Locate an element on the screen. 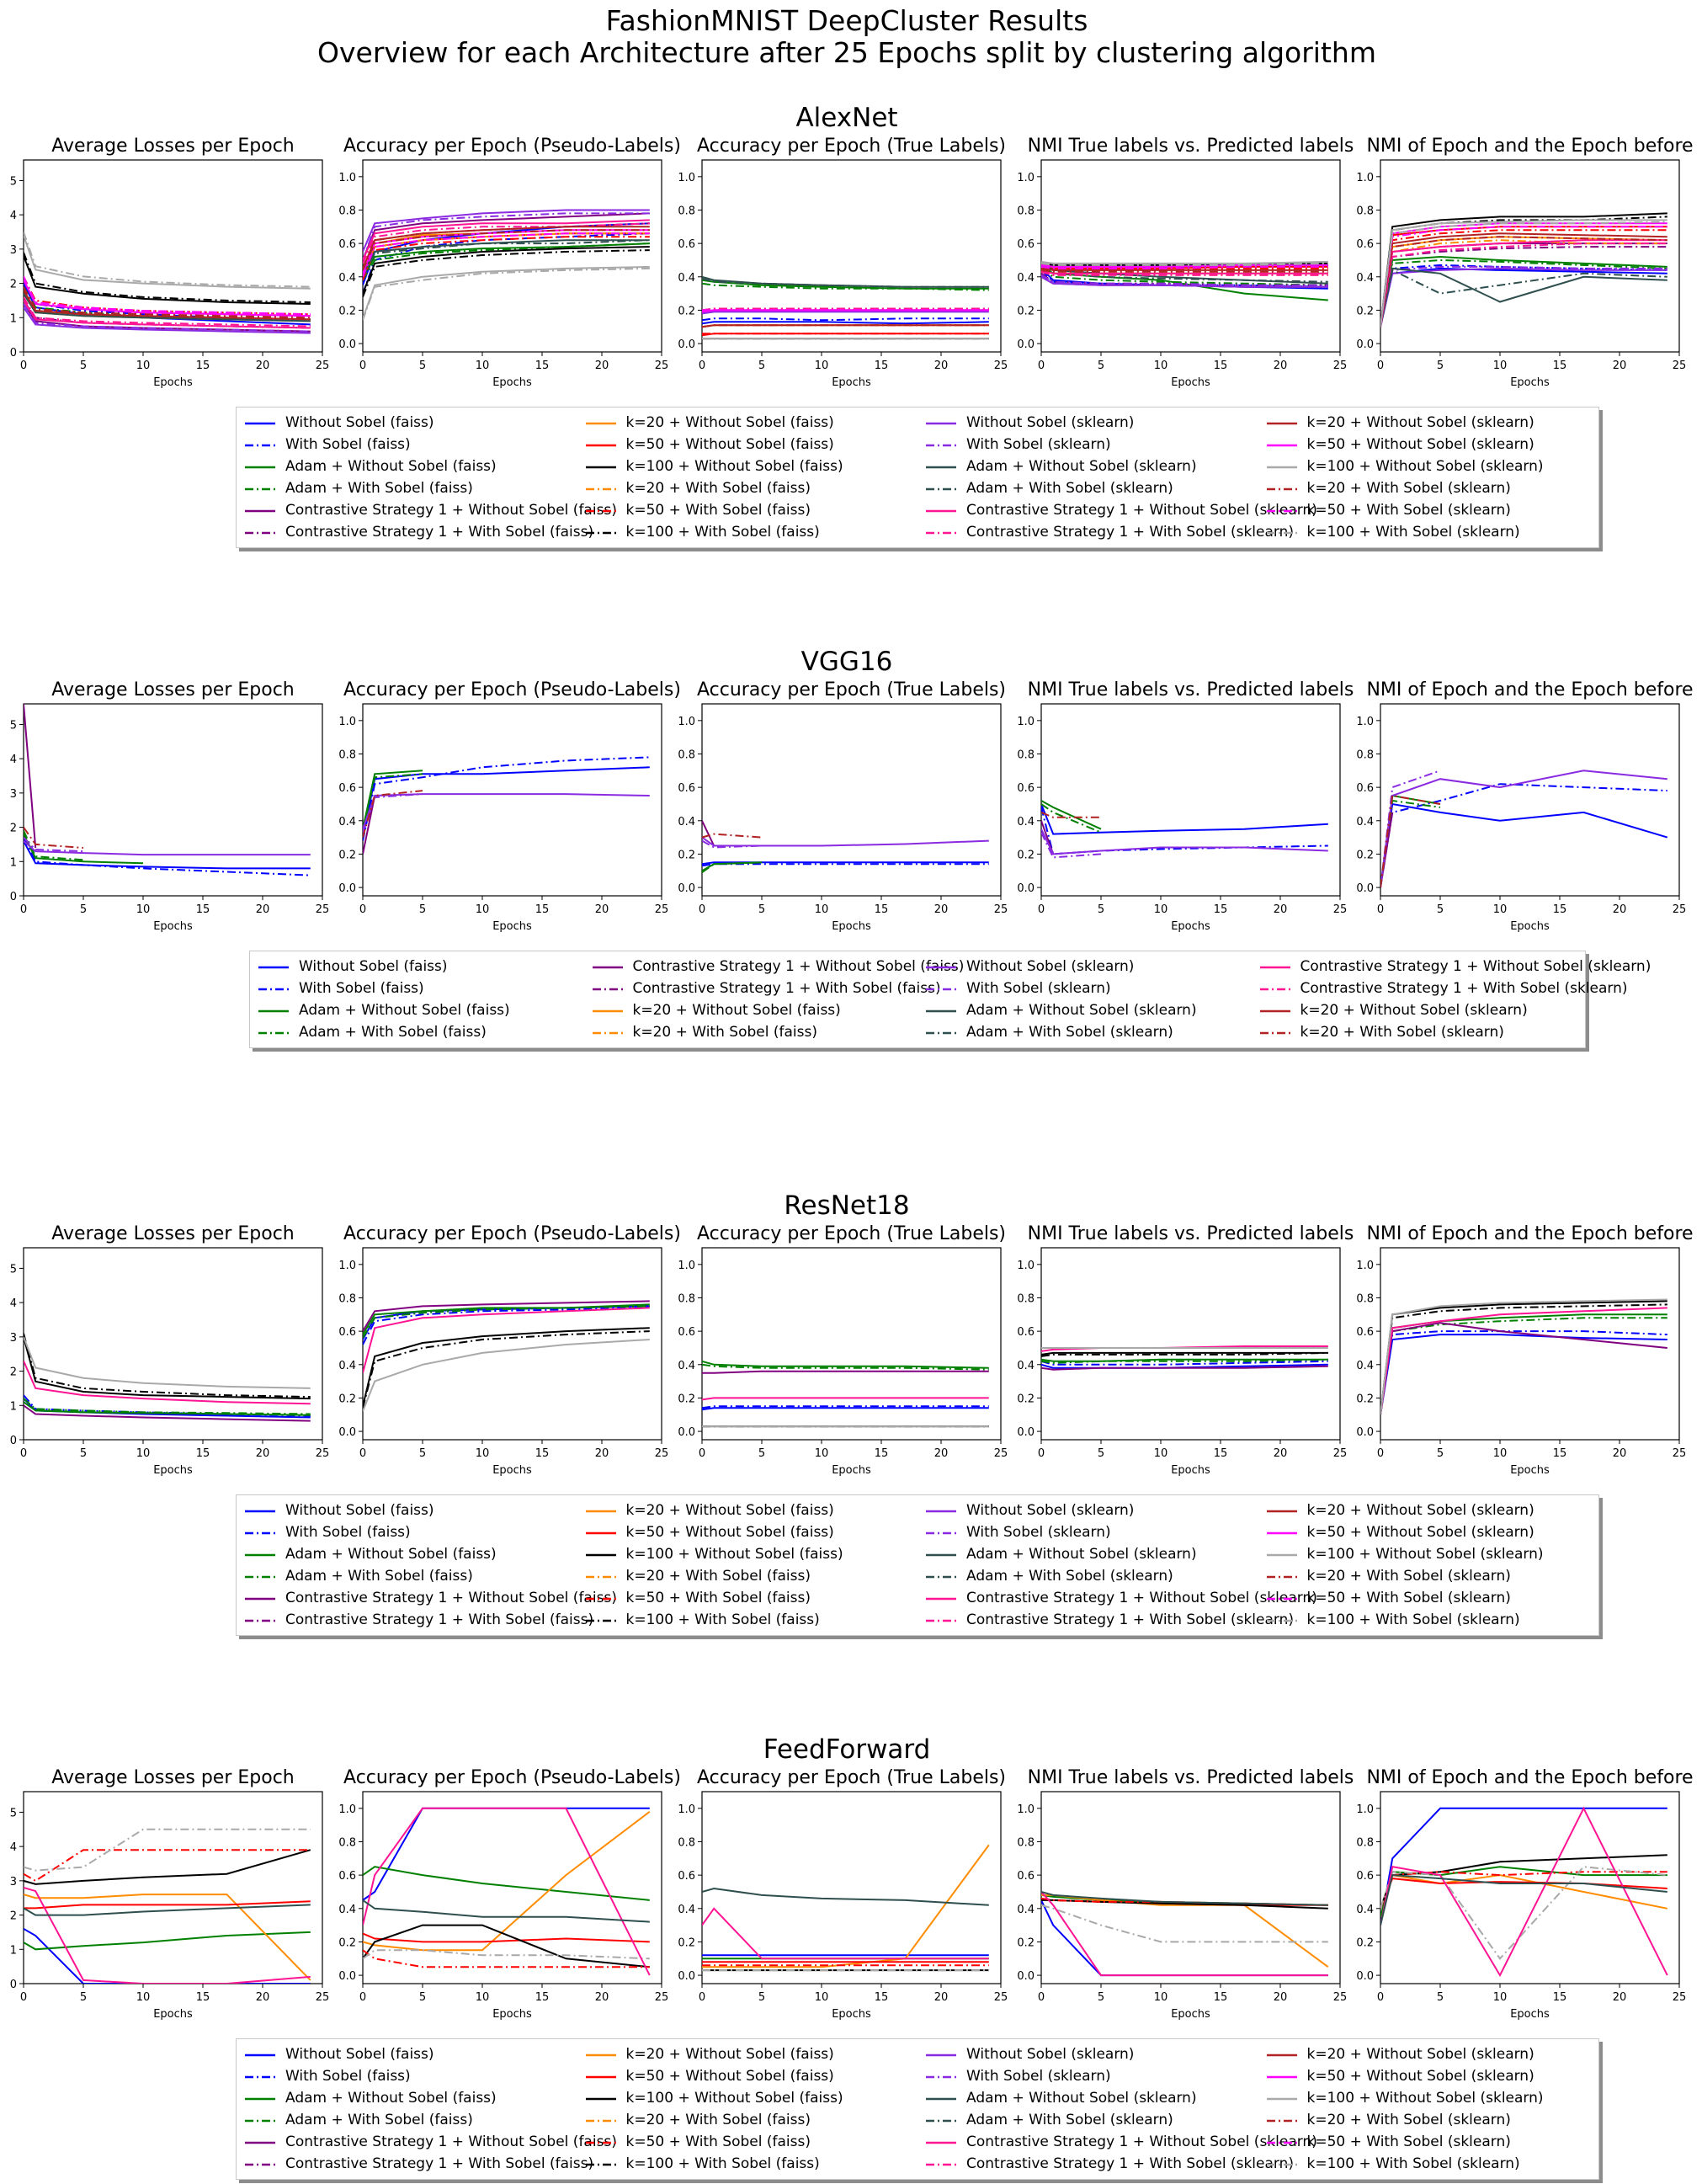 This screenshot has height=2184, width=1702. legend-label: k=100 + Without Sobel (faiss) is located at coordinates (734, 467).